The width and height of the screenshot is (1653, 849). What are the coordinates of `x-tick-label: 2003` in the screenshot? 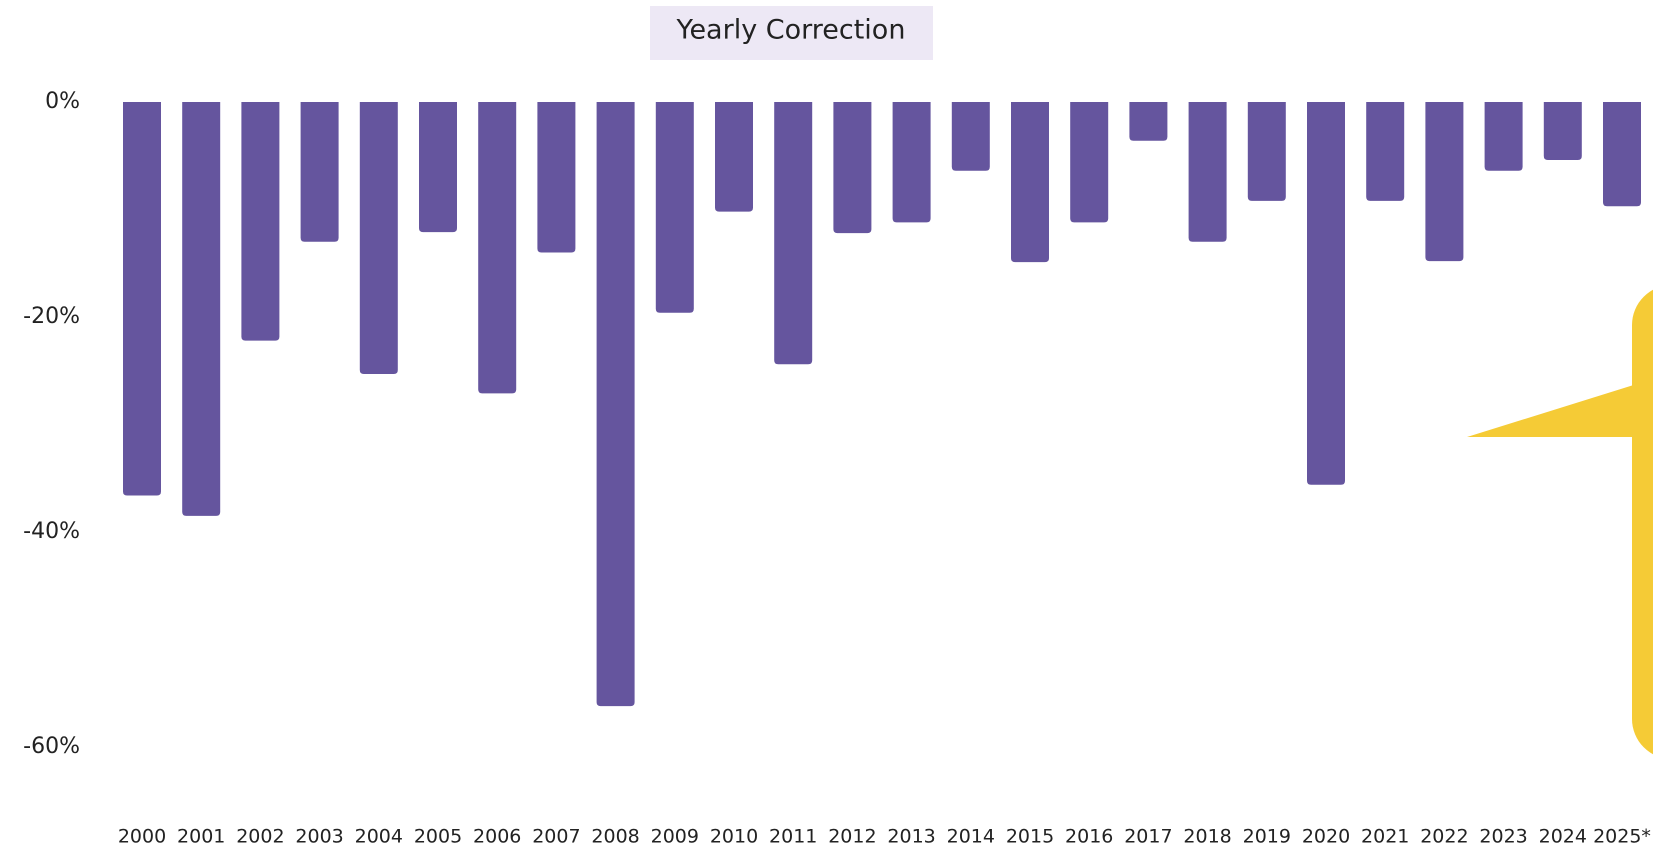 It's located at (319, 837).